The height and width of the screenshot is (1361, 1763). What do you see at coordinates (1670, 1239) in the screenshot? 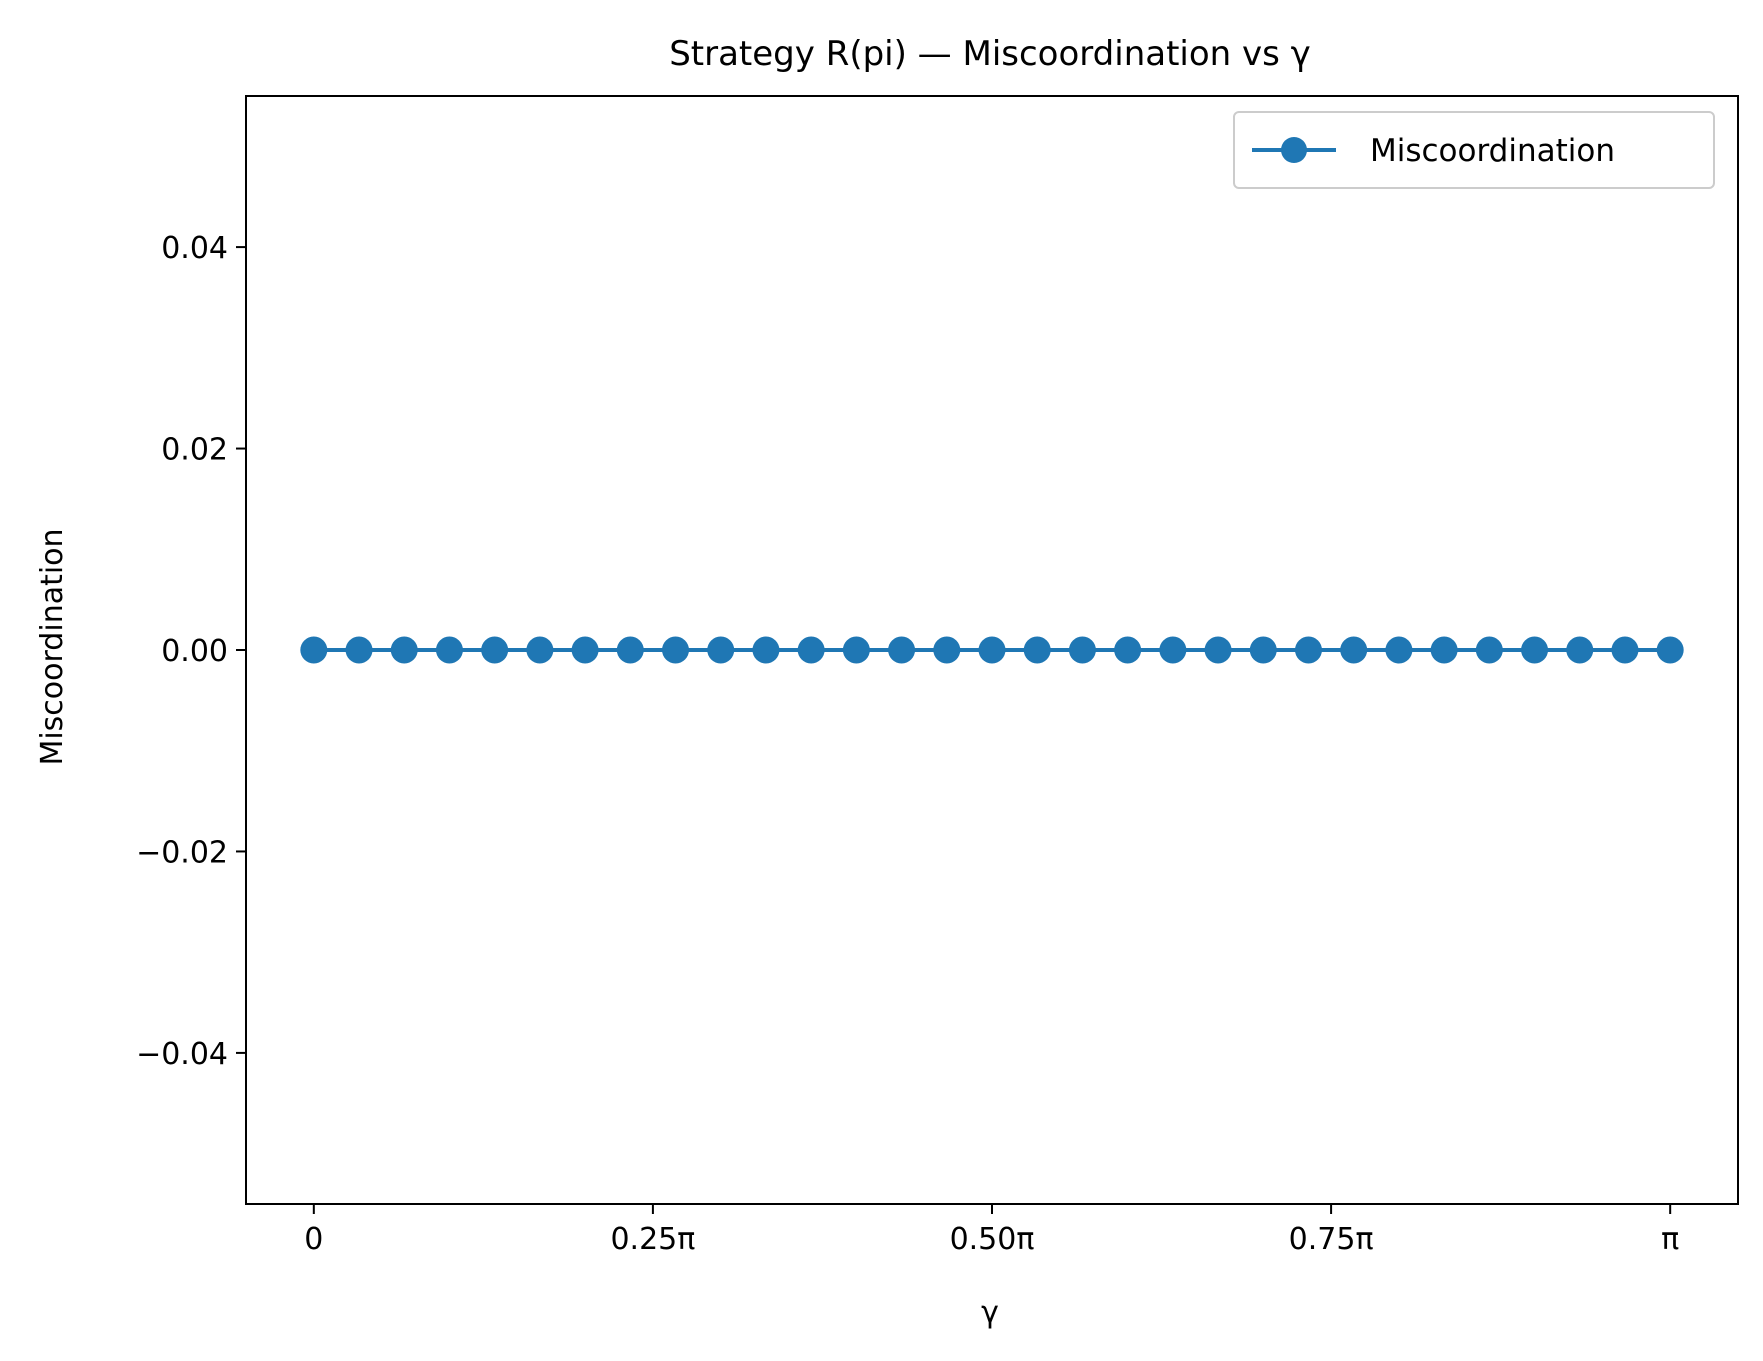
I see `x-tick-label: π` at bounding box center [1670, 1239].